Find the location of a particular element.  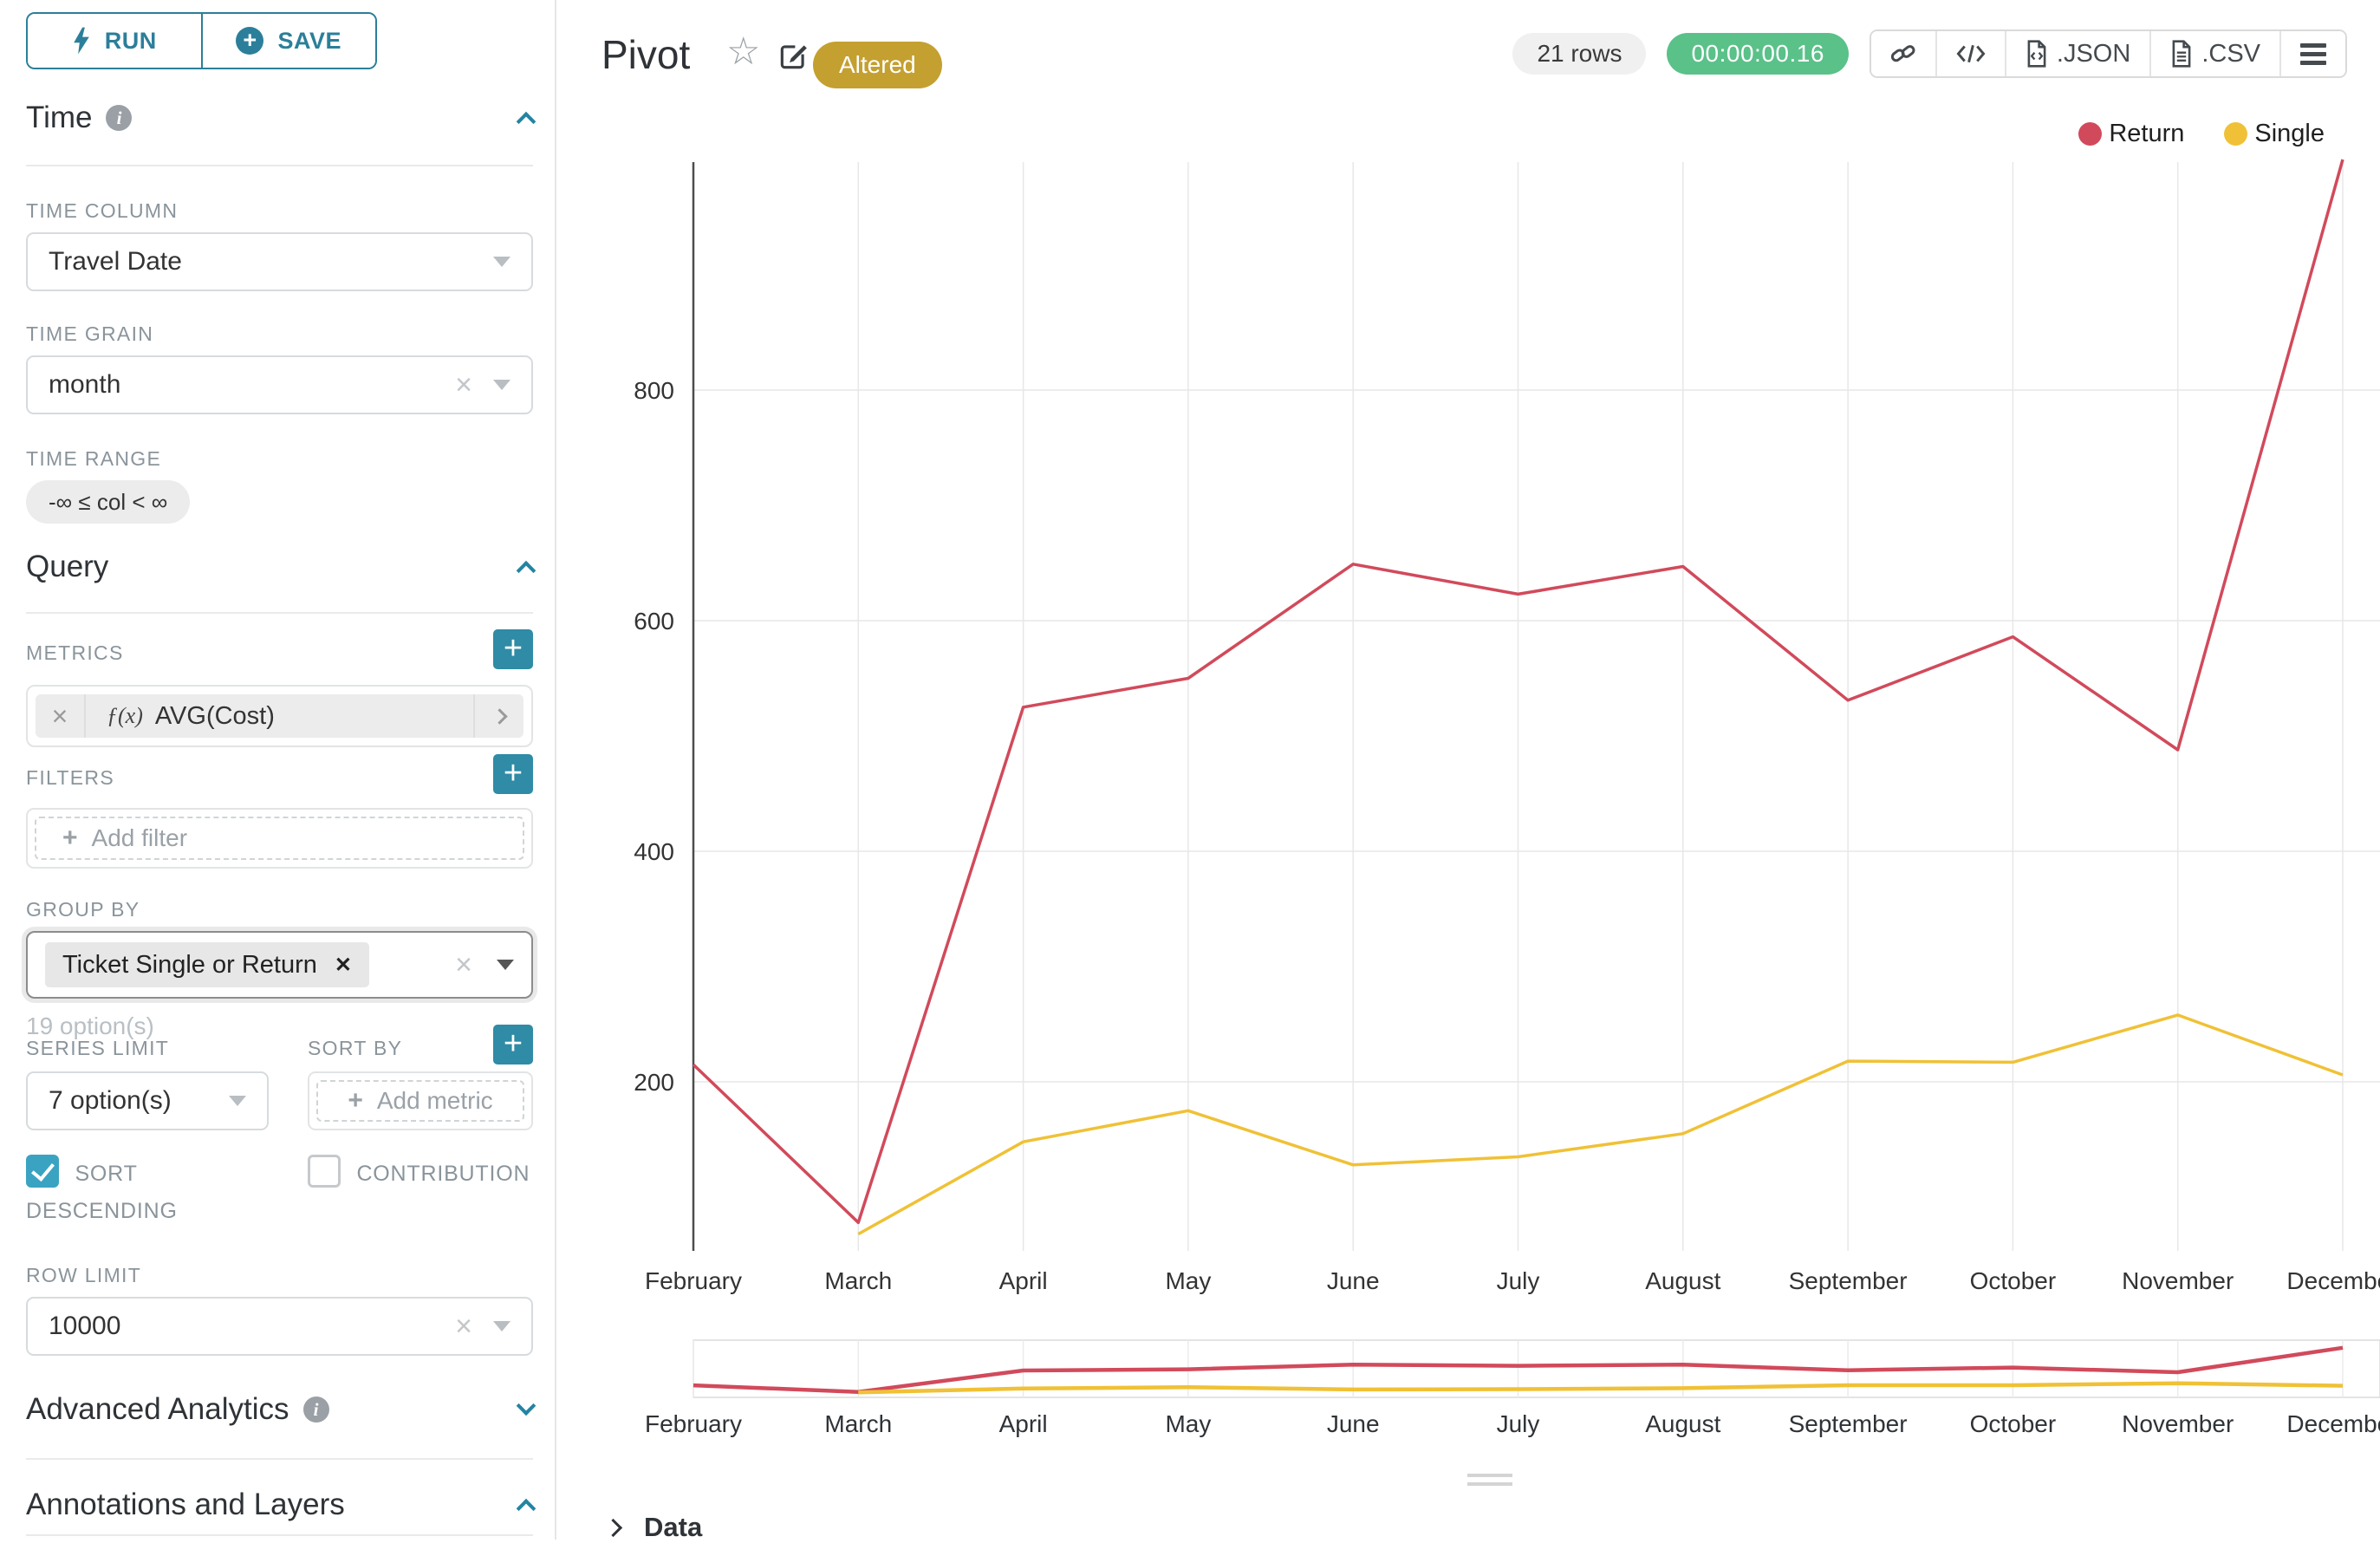

run-button: RUN is located at coordinates (115, 41).